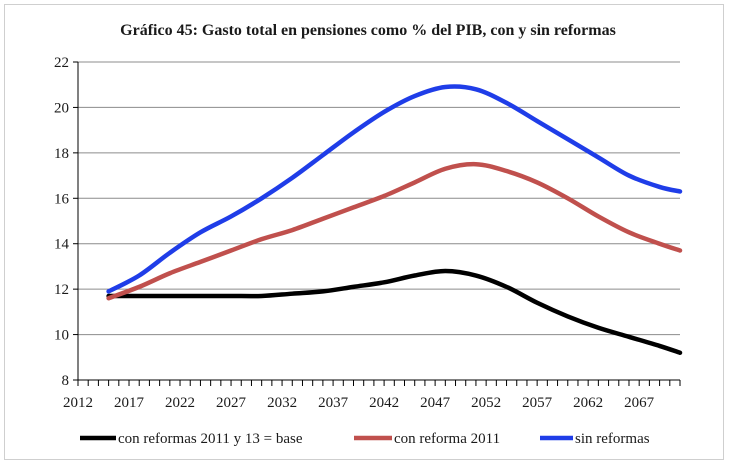 The image size is (730, 467). What do you see at coordinates (129, 403) in the screenshot?
I see `x-tick-label: 2017` at bounding box center [129, 403].